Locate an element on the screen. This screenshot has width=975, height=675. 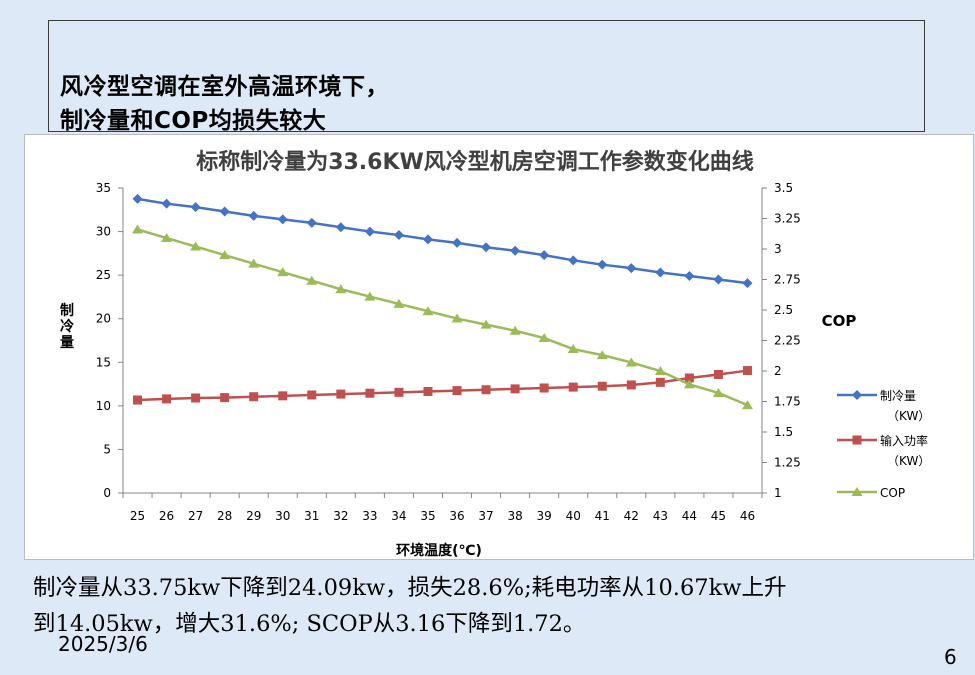
y-axis-title-char: 冷 is located at coordinates (67, 326).